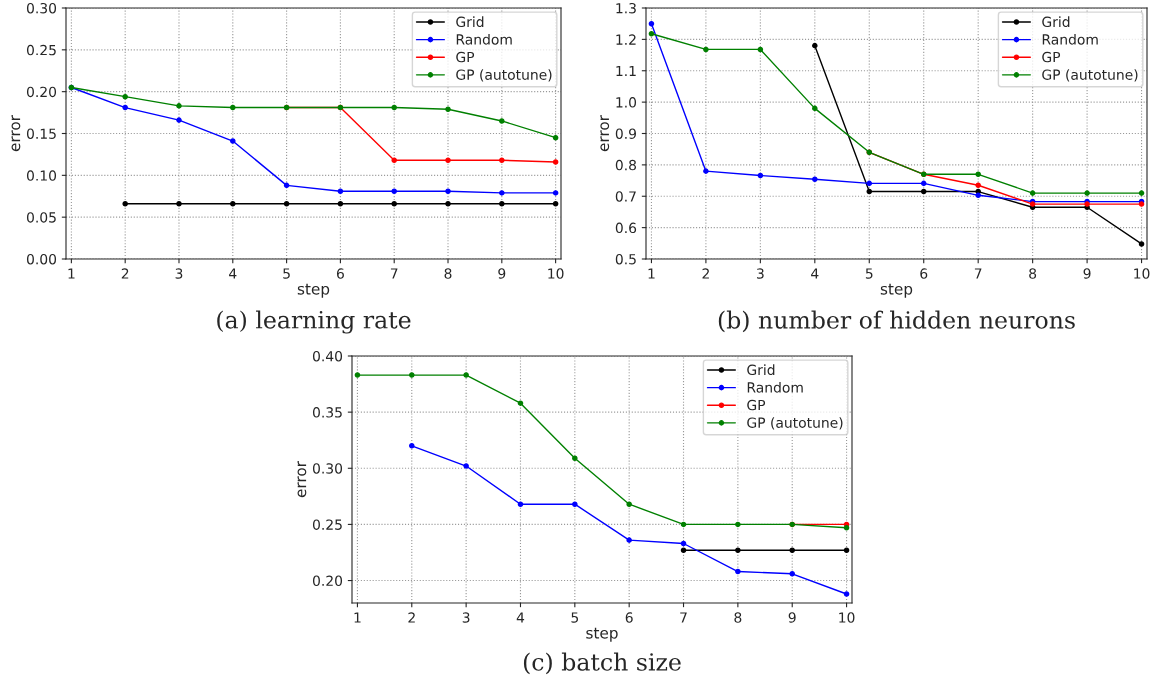  Describe the element at coordinates (896, 321) in the screenshot. I see `text: (b) number of hidden neurons` at that location.